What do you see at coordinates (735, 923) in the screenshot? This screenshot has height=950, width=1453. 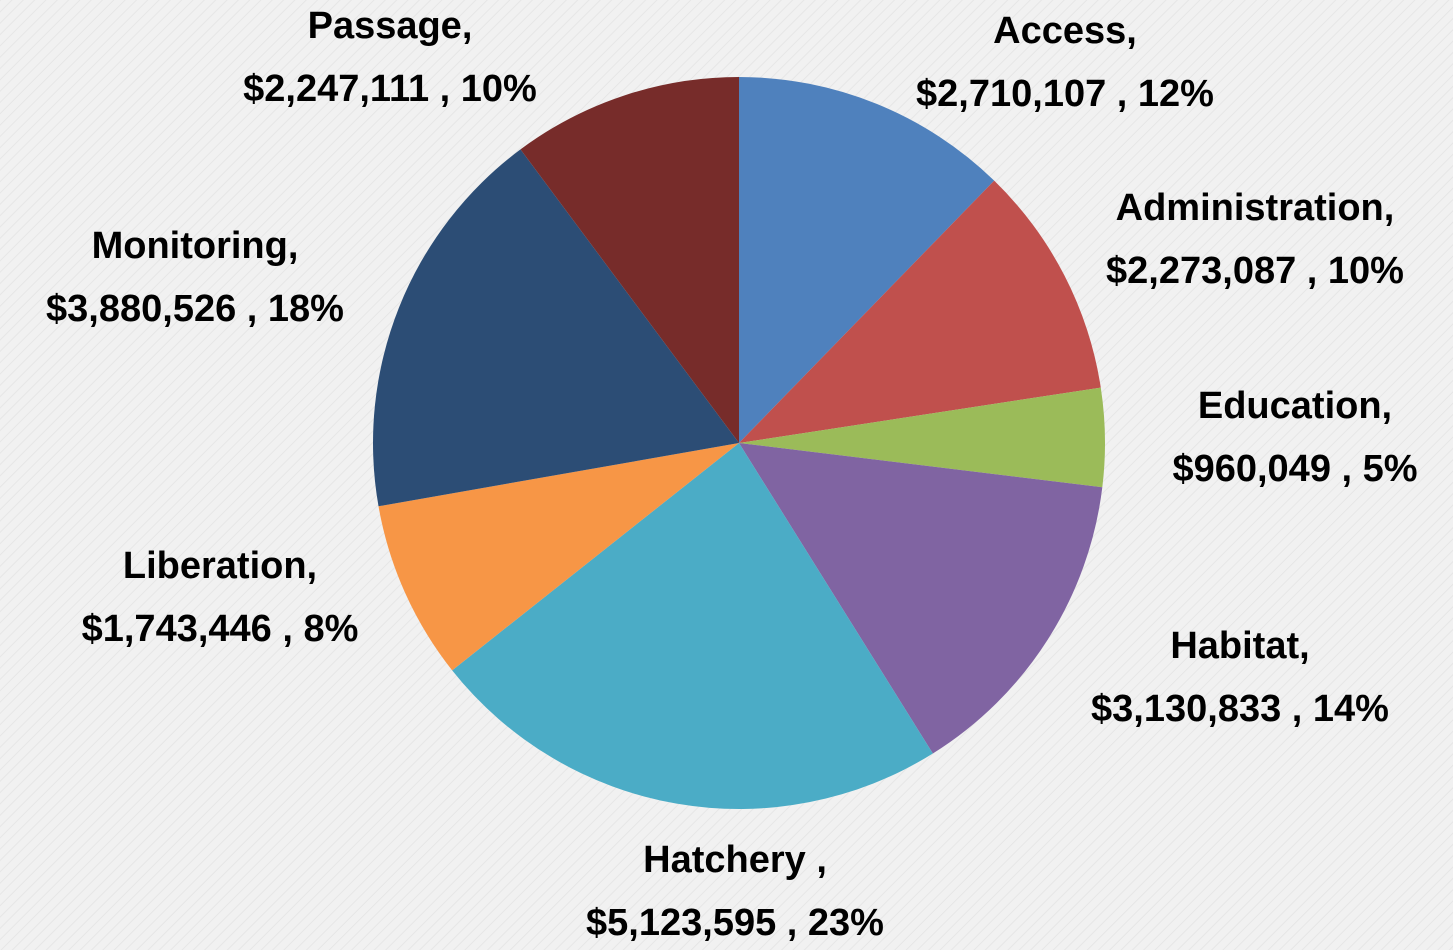 I see `slice-value-label: $5,123,595 , 23%` at bounding box center [735, 923].